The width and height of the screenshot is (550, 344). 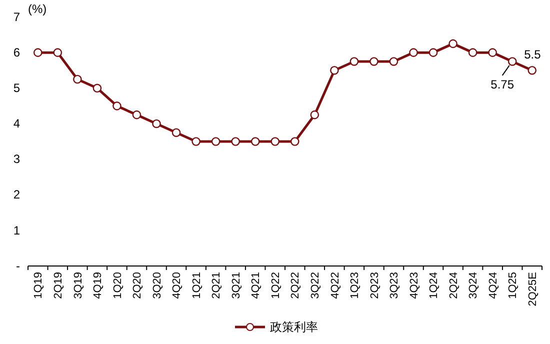 What do you see at coordinates (316, 285) in the screenshot?
I see `x-tick-label: 3Q22` at bounding box center [316, 285].